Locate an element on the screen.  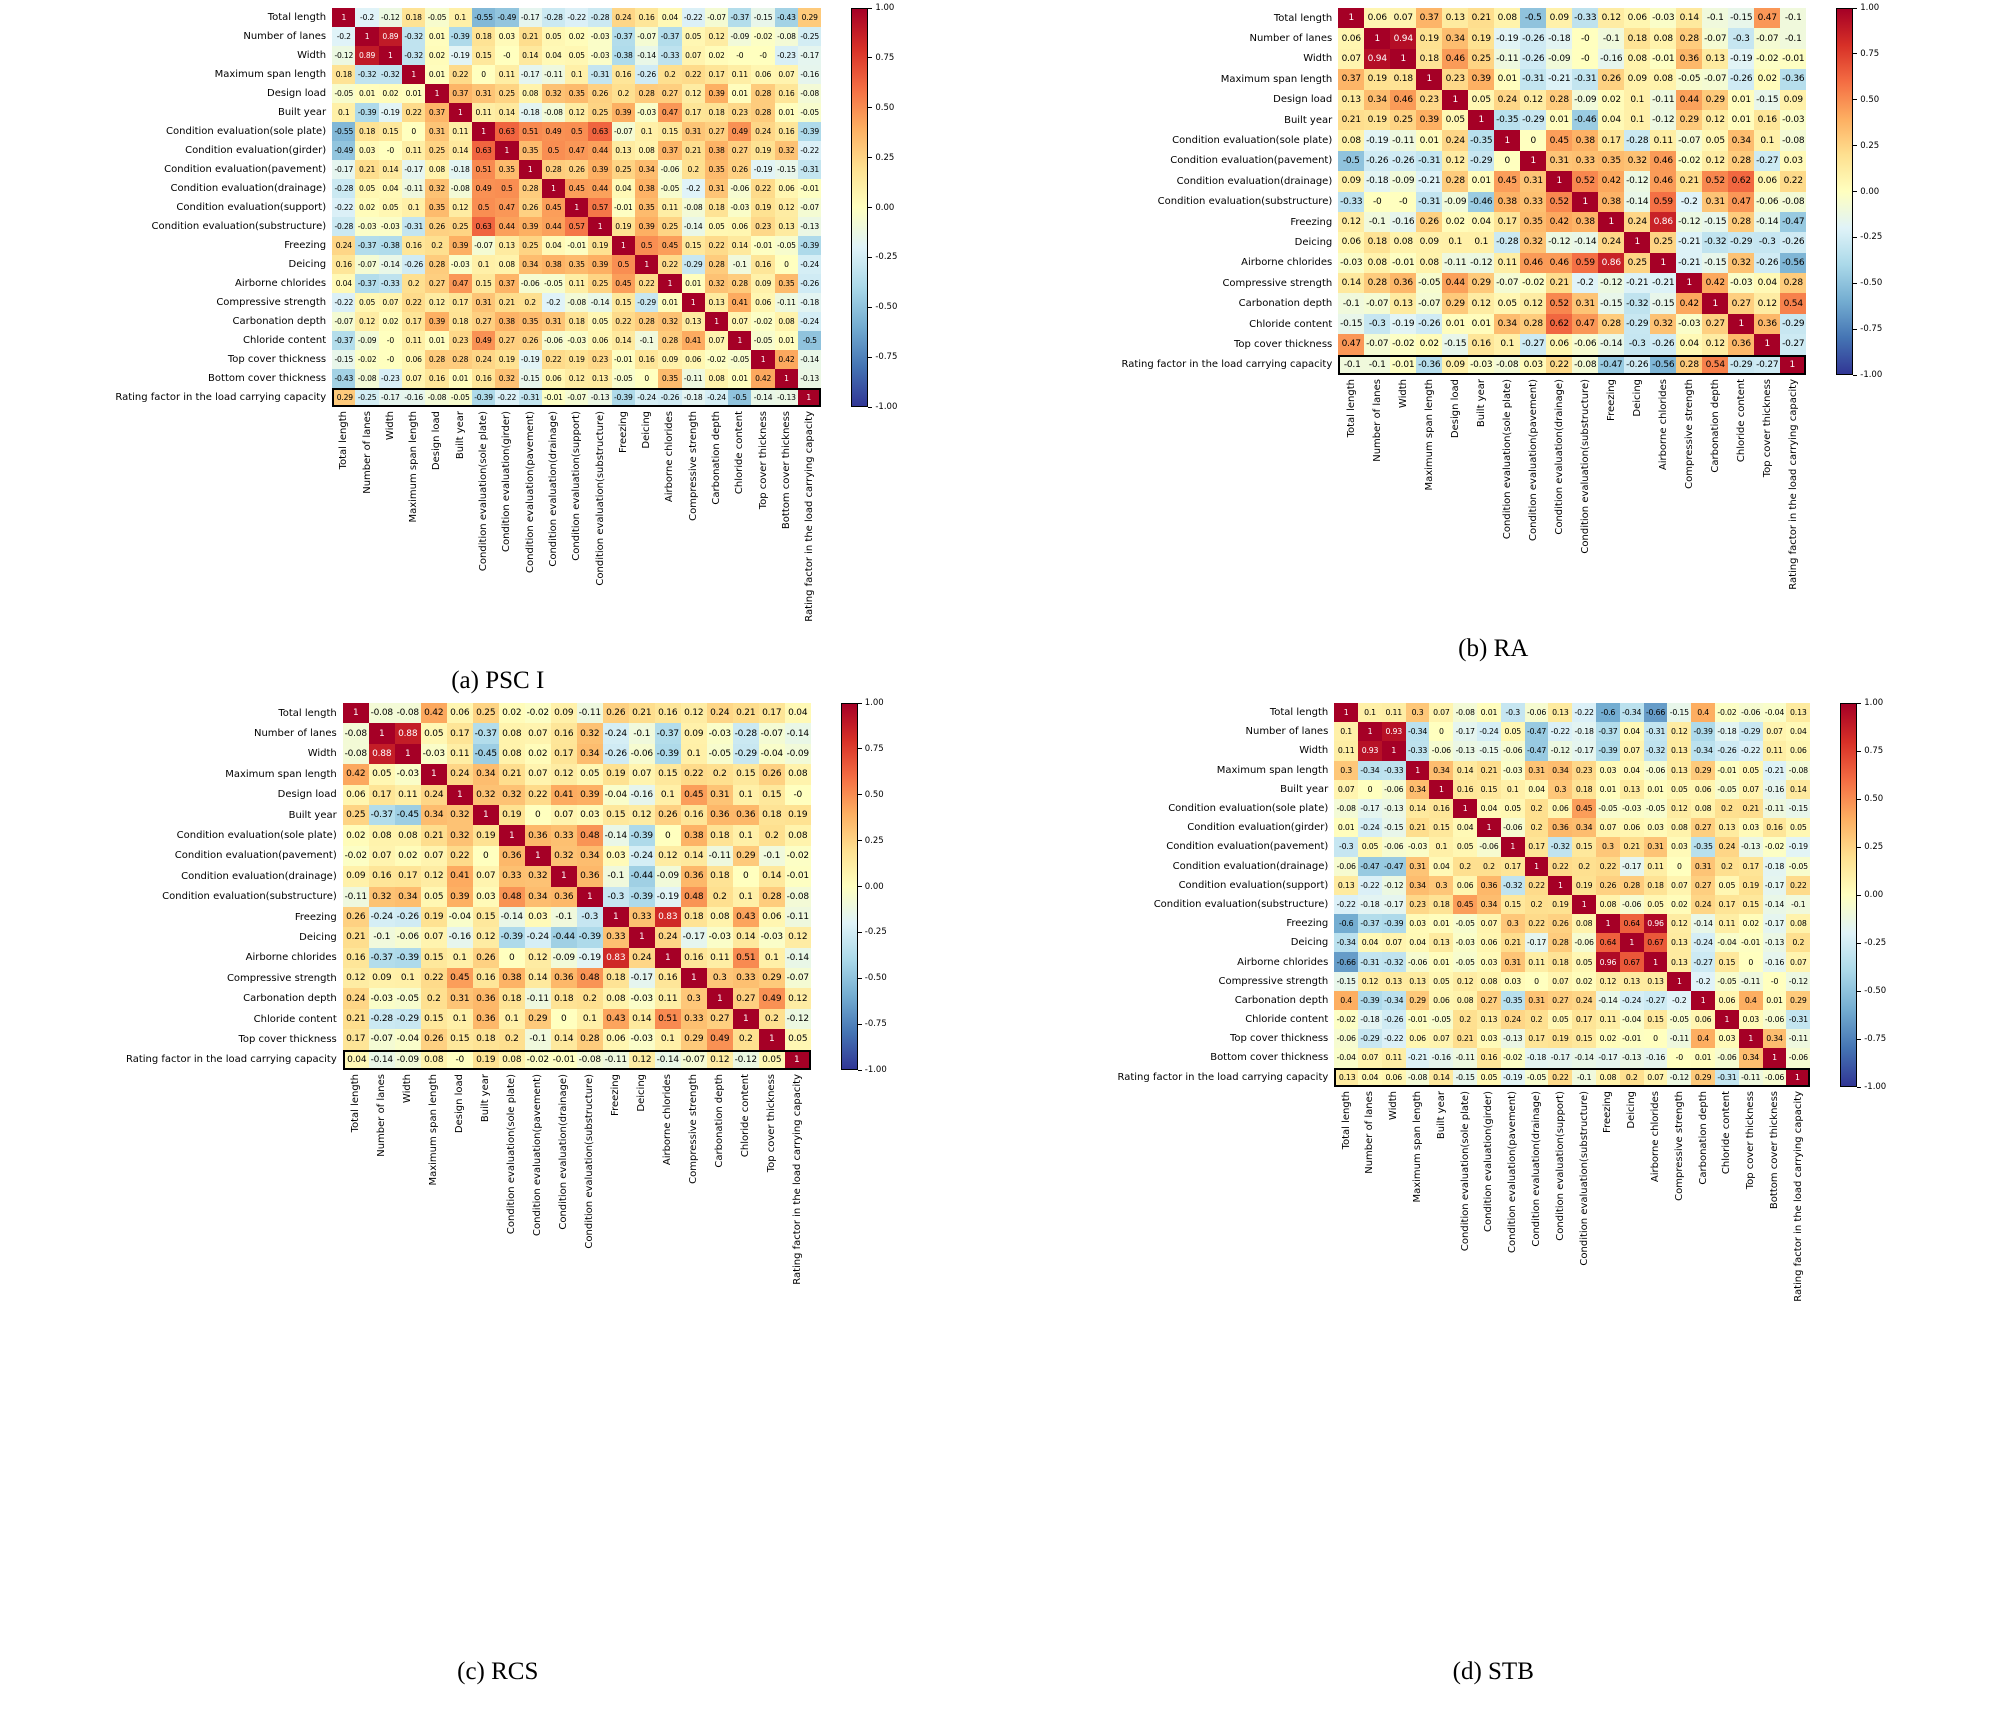
heatmap-cell: -0.11 is located at coordinates (413, 188).